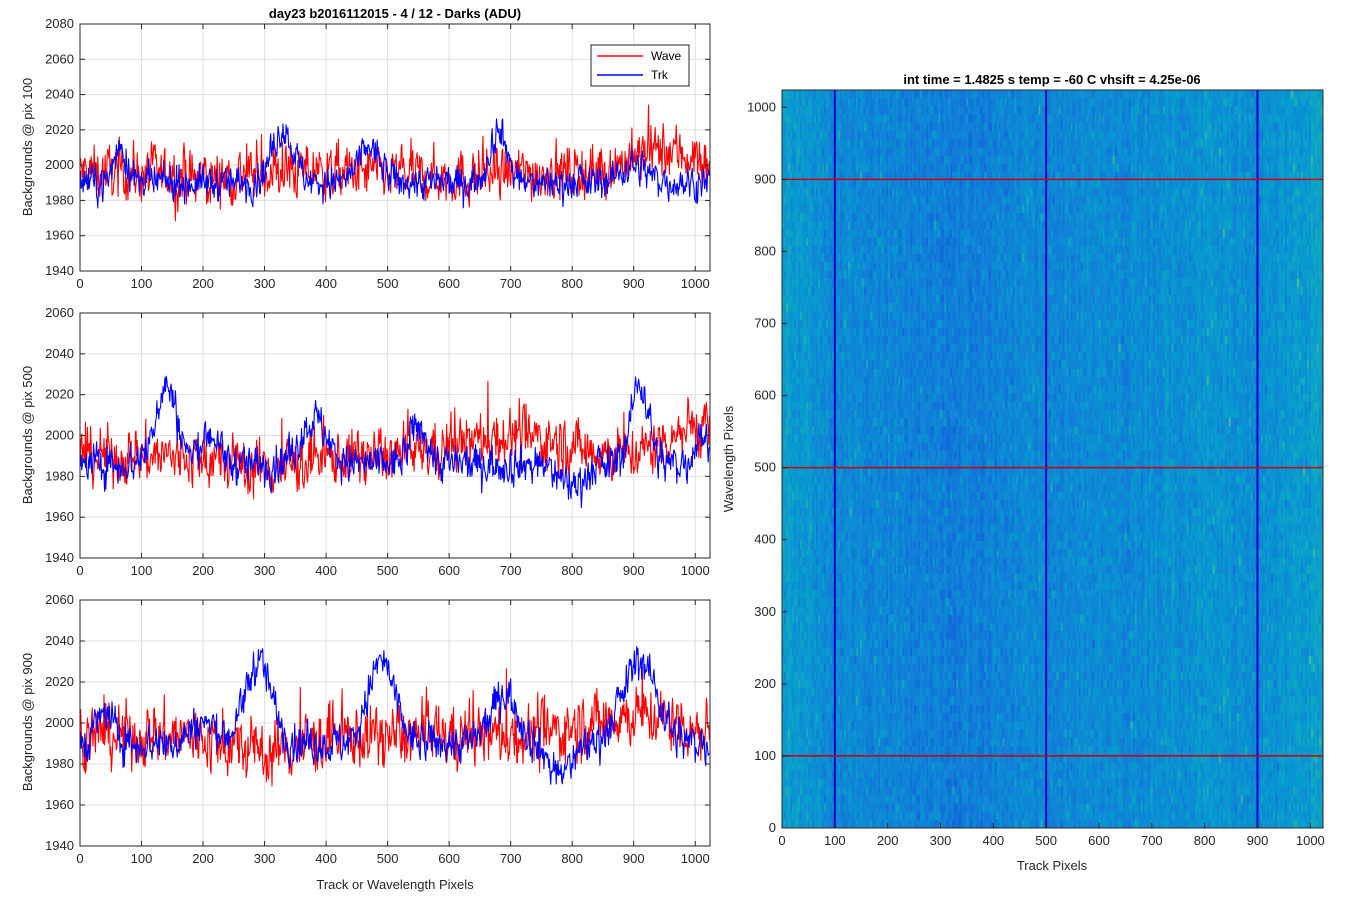 The width and height of the screenshot is (1350, 900). What do you see at coordinates (765, 250) in the screenshot?
I see `y-tick-label: 800` at bounding box center [765, 250].